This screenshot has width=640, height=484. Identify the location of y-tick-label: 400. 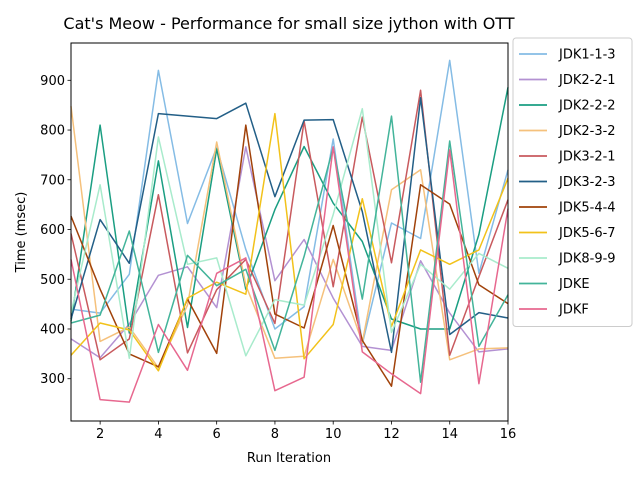
(52, 329).